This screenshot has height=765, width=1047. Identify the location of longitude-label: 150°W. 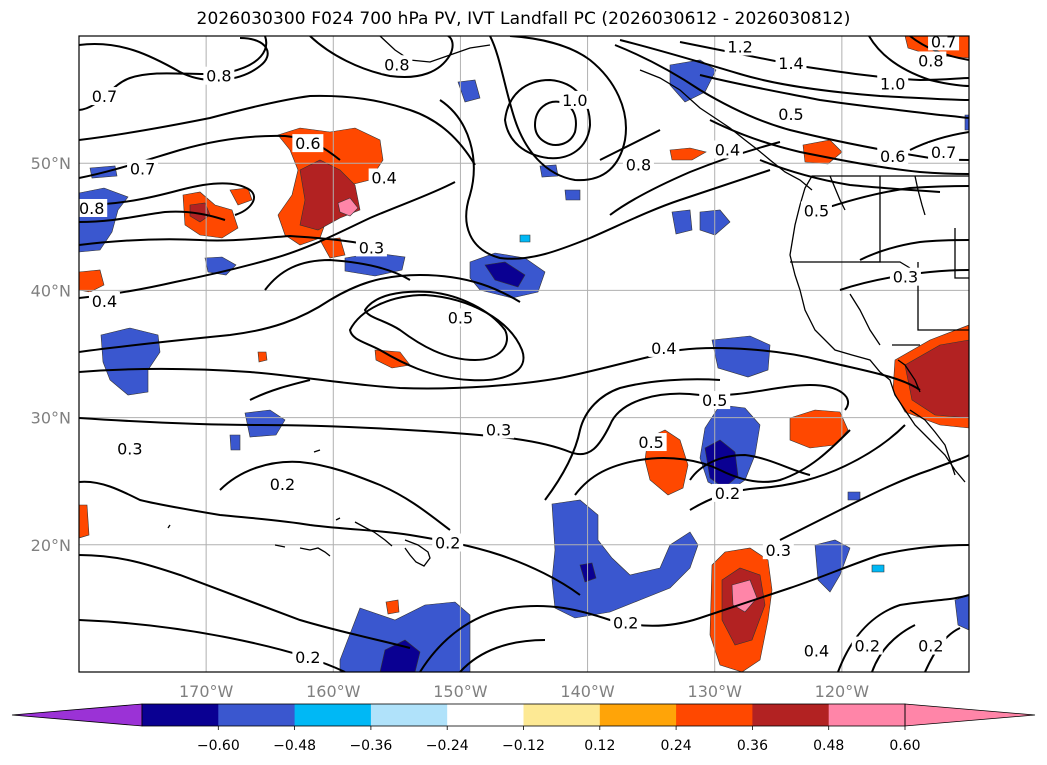
(460, 691).